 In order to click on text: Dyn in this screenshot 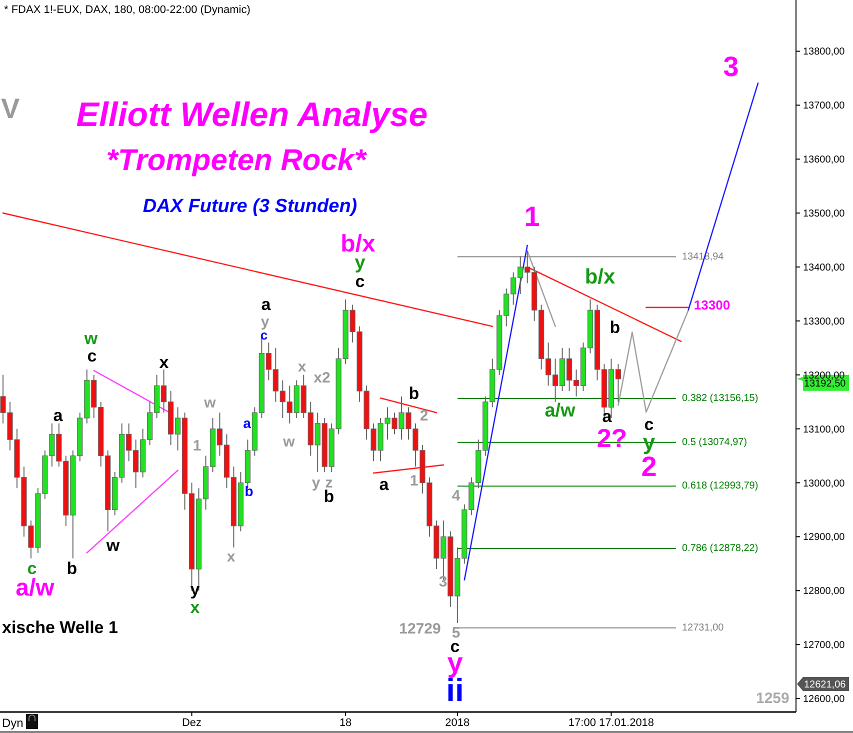, I will do `click(13, 723)`.